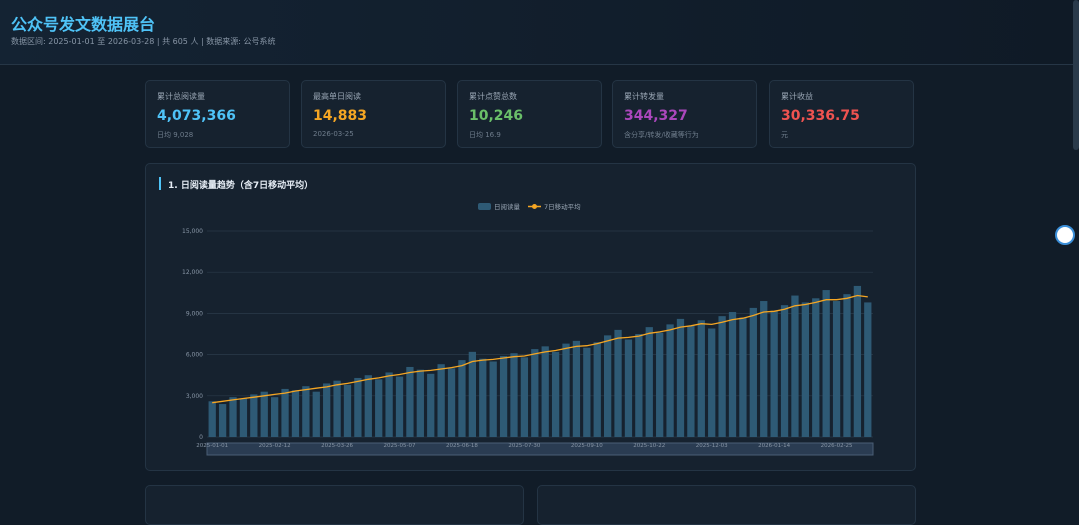 Image resolution: width=1079 pixels, height=525 pixels. Describe the element at coordinates (485, 135) in the screenshot. I see `card-note: 日均 16.9` at that location.